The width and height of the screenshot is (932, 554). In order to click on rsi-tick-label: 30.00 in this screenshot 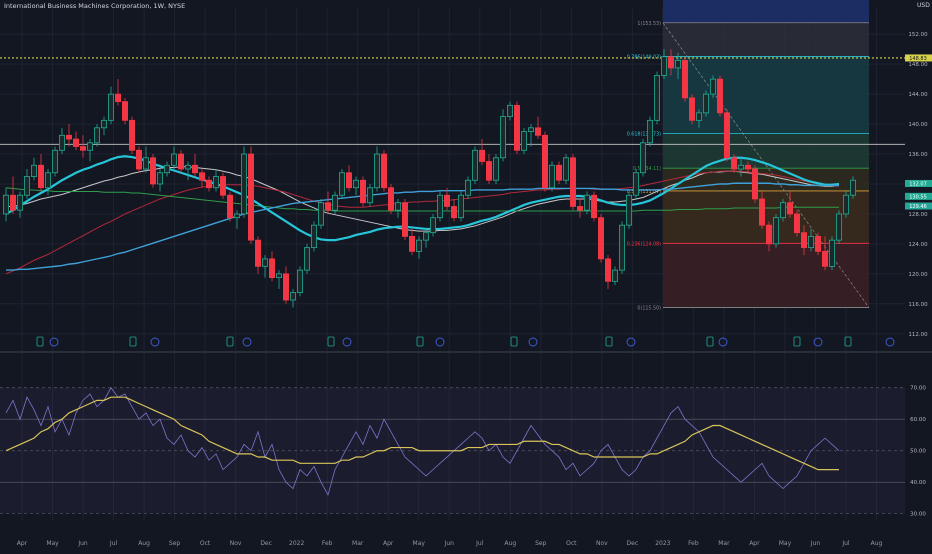, I will do `click(918, 515)`.